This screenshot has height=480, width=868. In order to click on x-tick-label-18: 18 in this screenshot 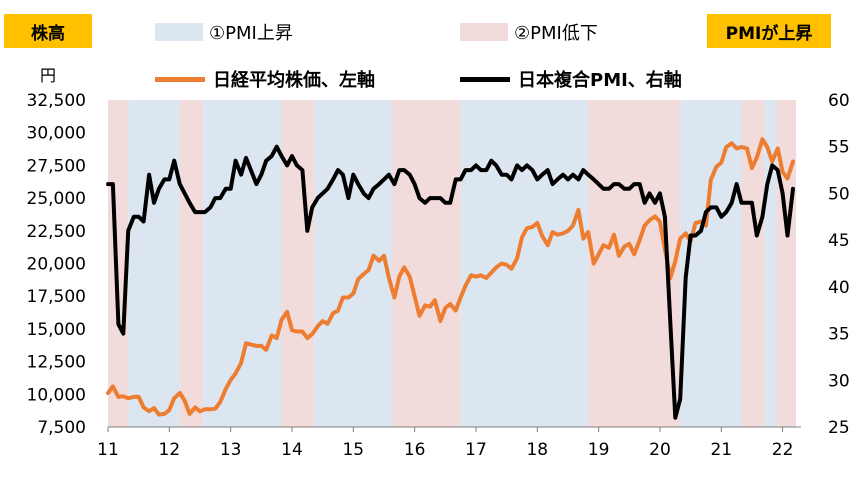, I will do `click(537, 450)`.